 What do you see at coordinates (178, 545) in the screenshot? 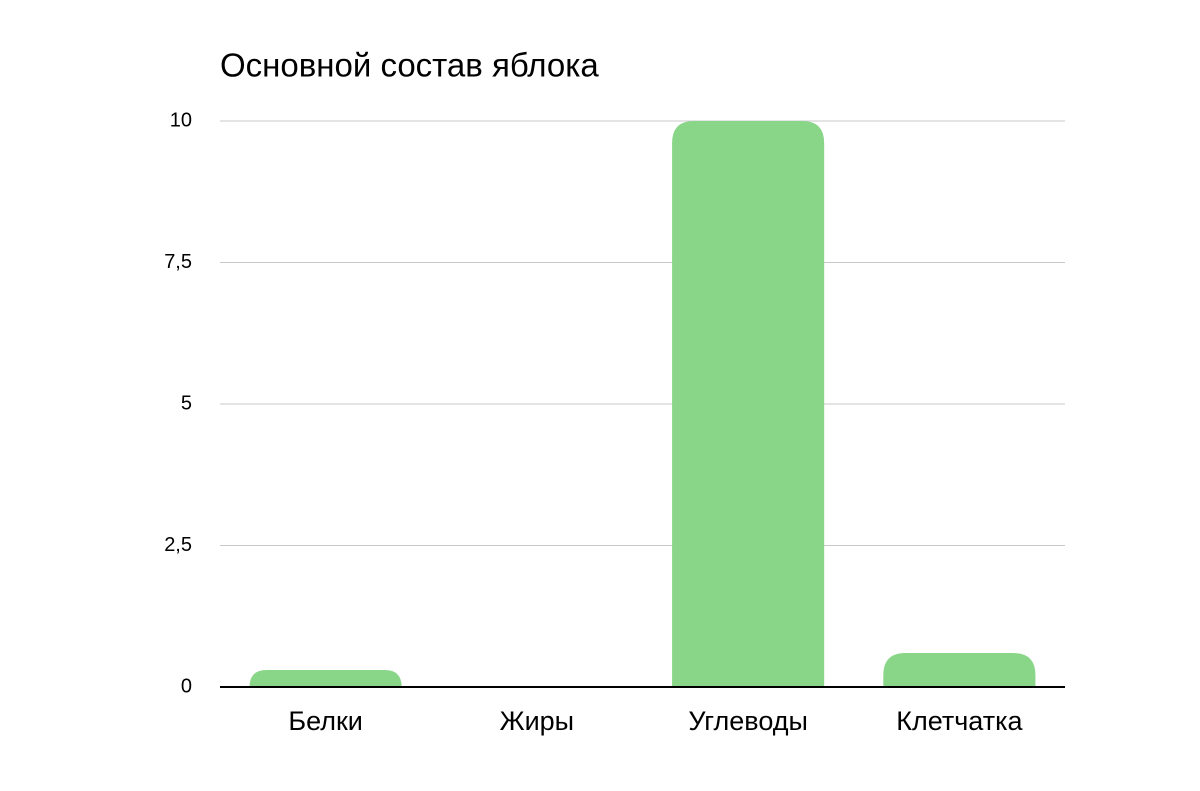
I see `y-tick-label: 2,5` at bounding box center [178, 545].